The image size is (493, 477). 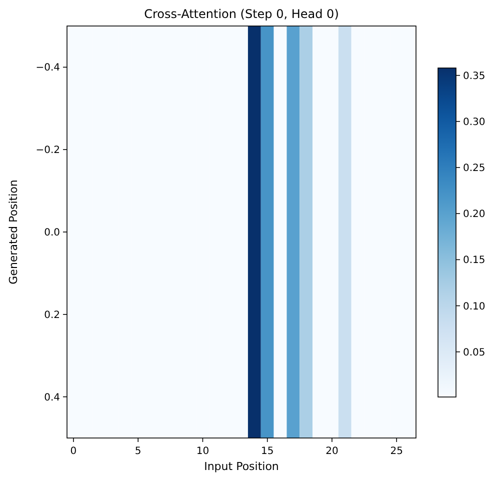 I want to click on color-bar-label: 0.05, so click(x=474, y=352).